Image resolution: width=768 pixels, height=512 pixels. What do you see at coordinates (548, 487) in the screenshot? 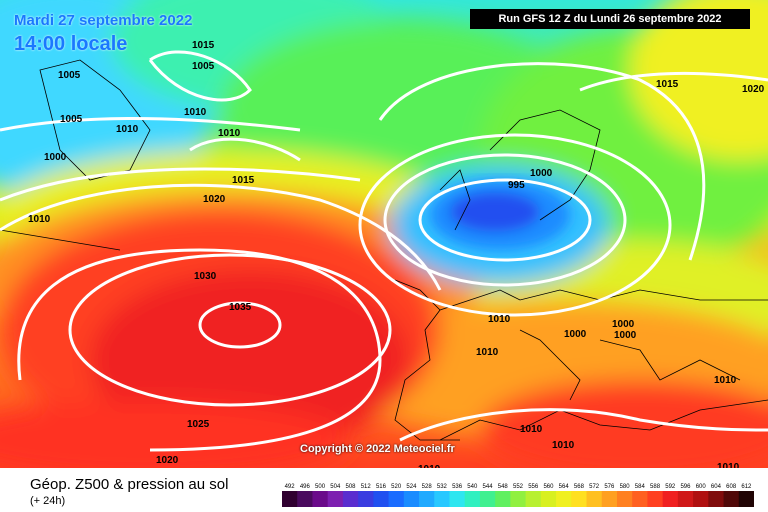
I see `legend-tick-label: 560` at bounding box center [548, 487].